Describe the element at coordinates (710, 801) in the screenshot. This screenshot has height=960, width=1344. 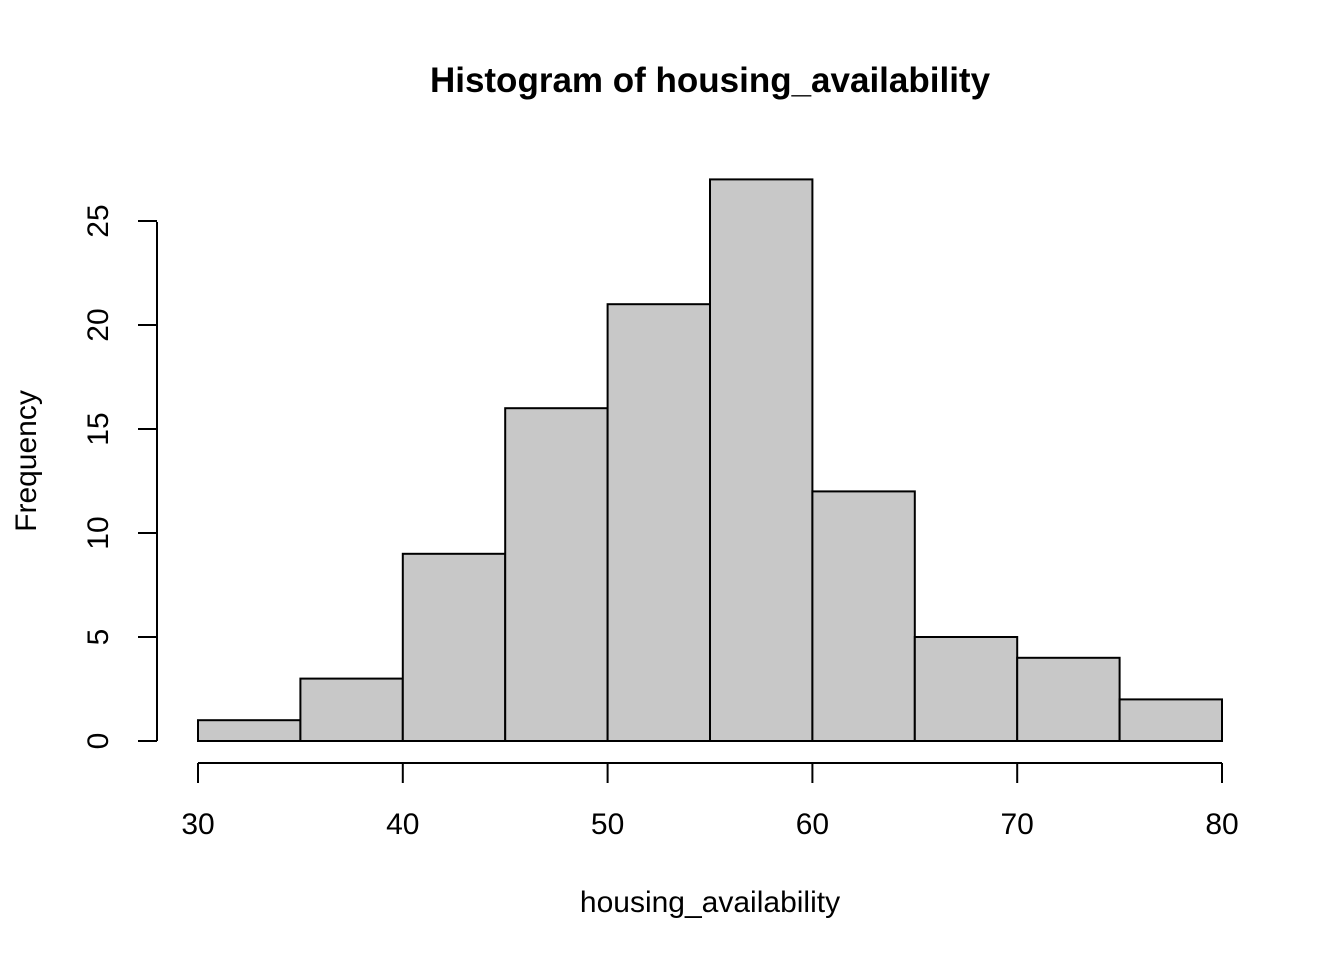
I see `x-axis: 30 40 50 60 70 80` at that location.